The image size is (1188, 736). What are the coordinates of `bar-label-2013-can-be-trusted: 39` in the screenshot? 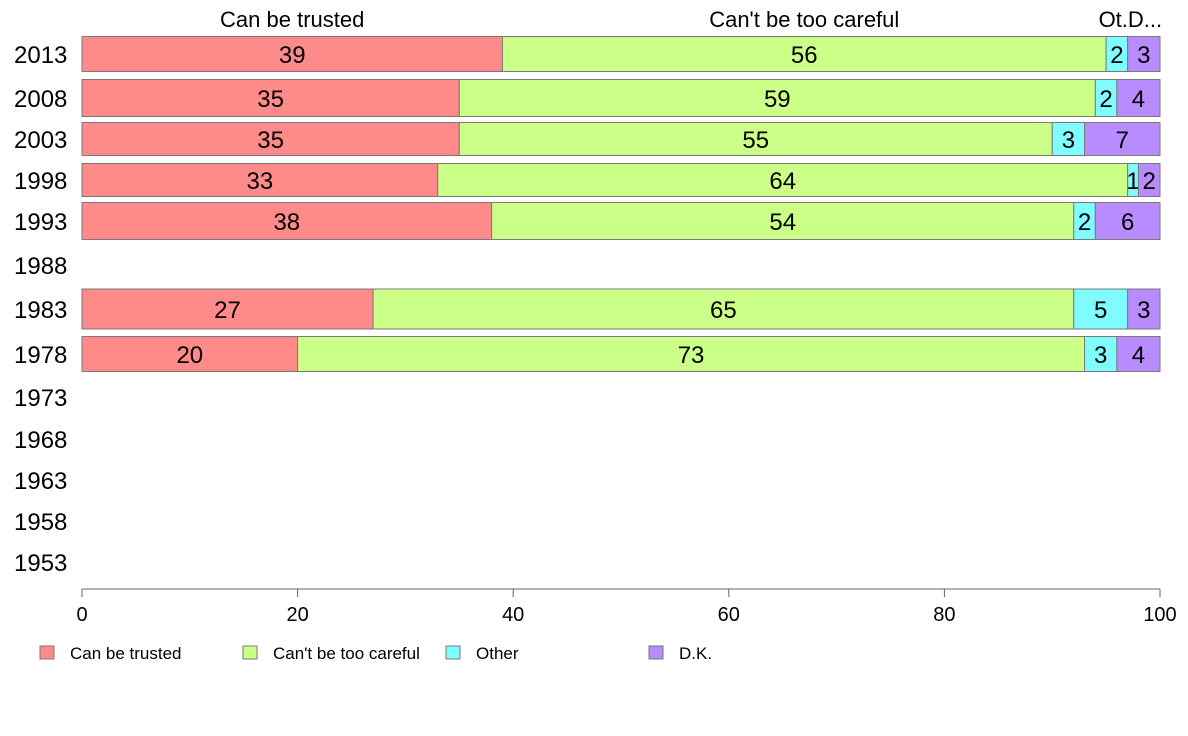 It's located at (292, 55).